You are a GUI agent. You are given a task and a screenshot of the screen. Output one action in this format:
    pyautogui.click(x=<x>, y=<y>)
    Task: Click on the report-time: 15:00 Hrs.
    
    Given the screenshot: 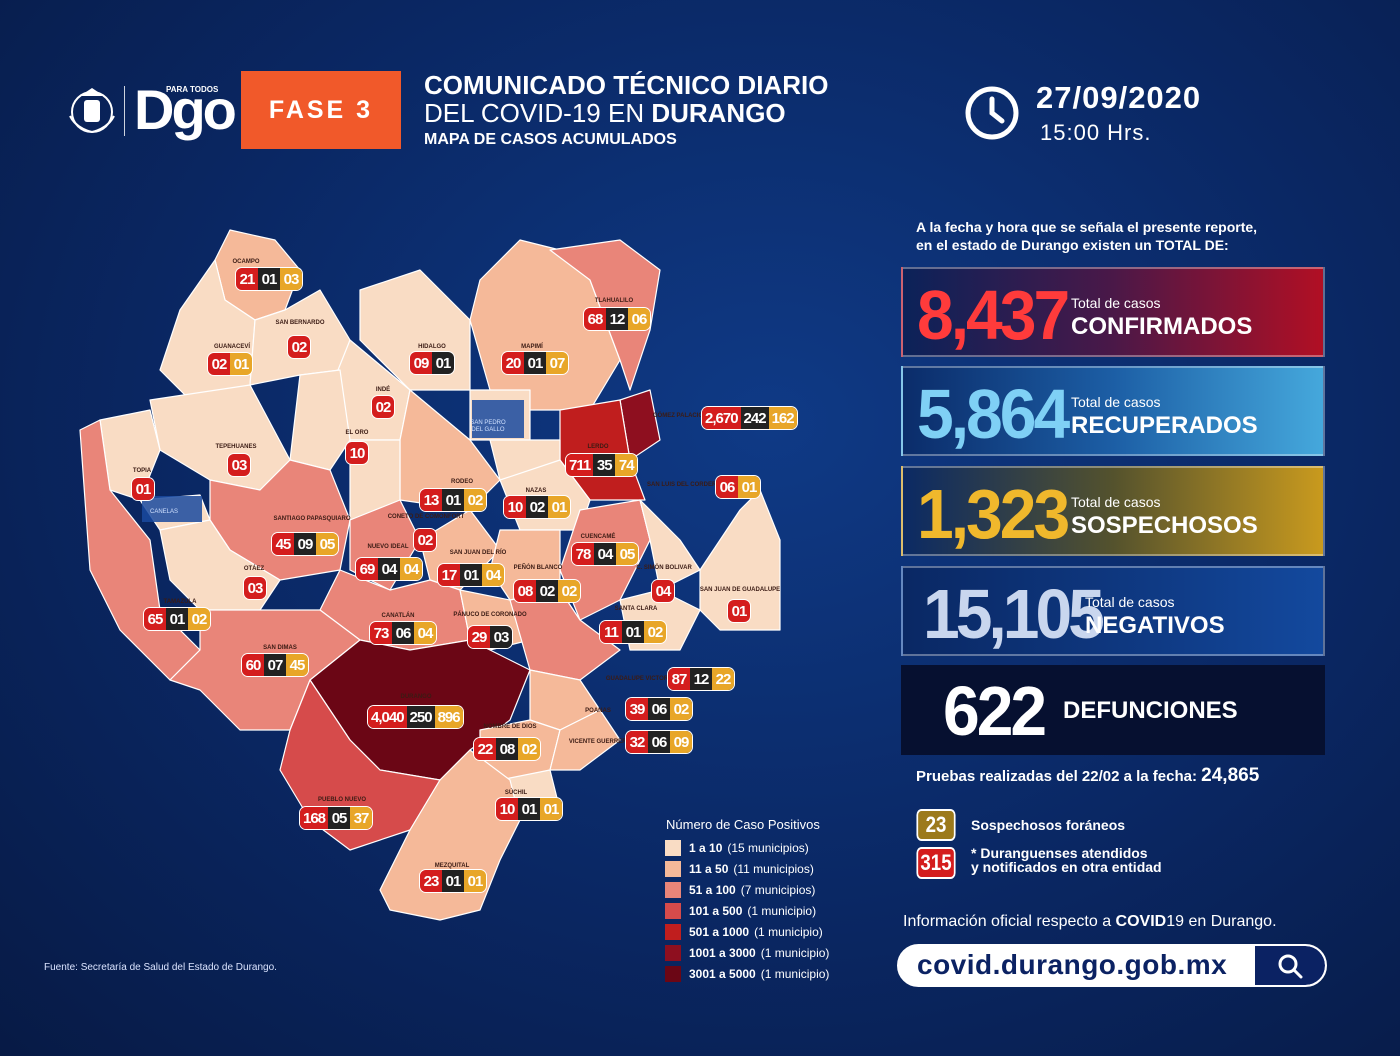 What is the action you would take?
    pyautogui.click(x=1096, y=132)
    